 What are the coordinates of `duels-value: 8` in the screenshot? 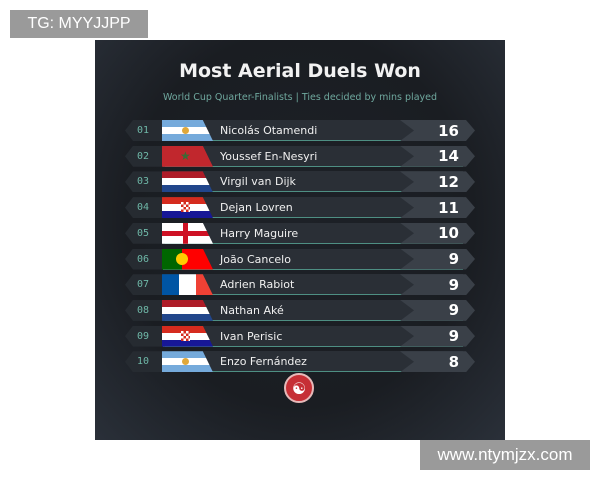 It's located at (437, 362).